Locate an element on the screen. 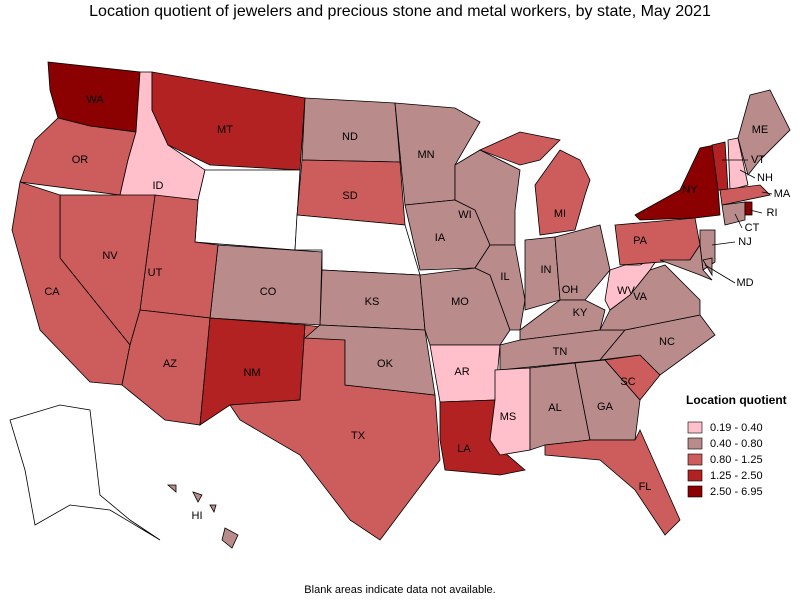 The height and width of the screenshot is (600, 800). state-label: SD is located at coordinates (349, 196).